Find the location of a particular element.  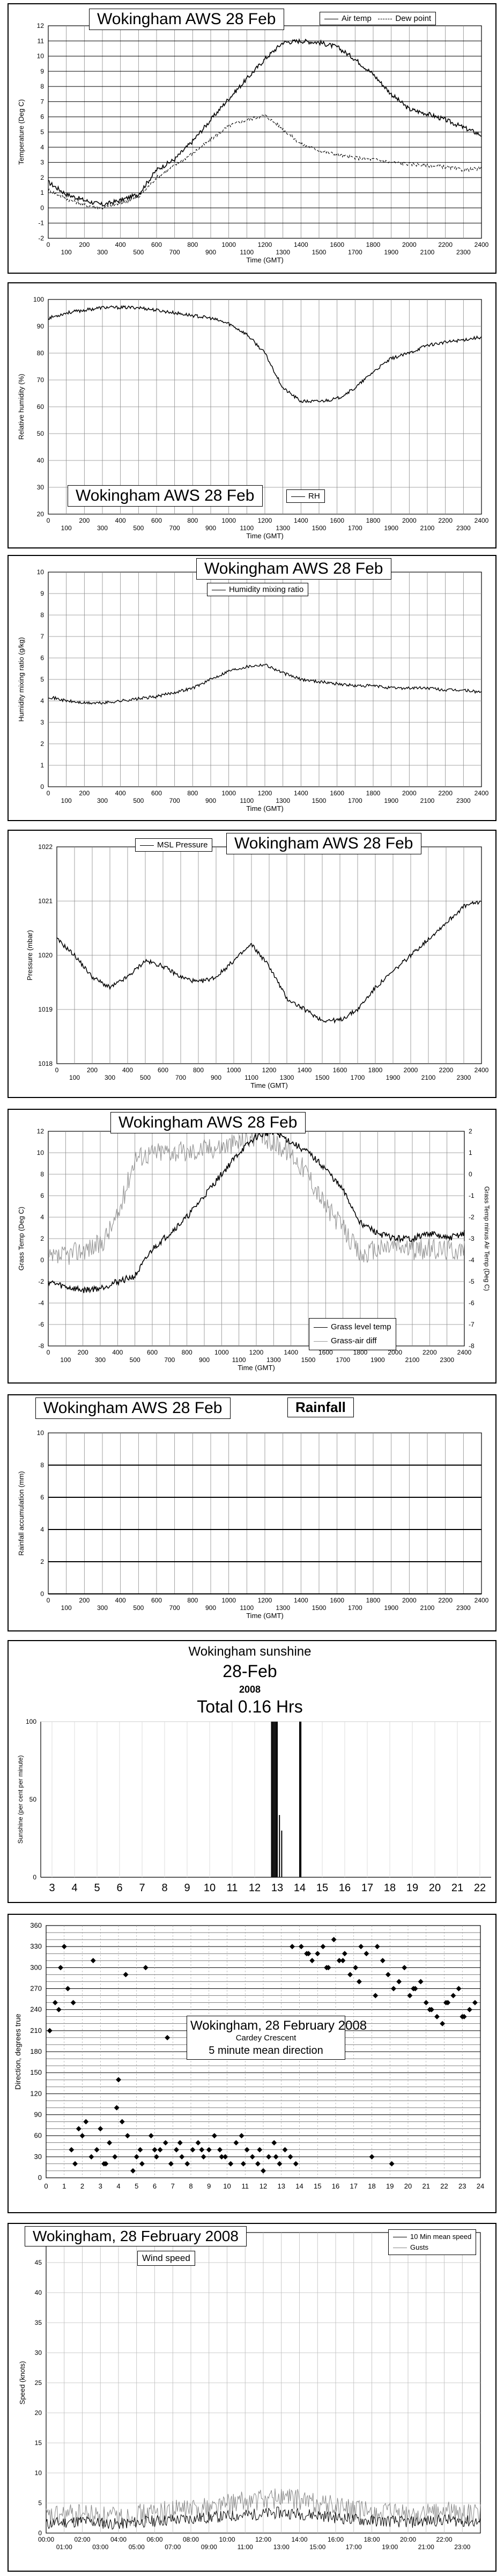

x-tick-label: 200 is located at coordinates (84, 244).